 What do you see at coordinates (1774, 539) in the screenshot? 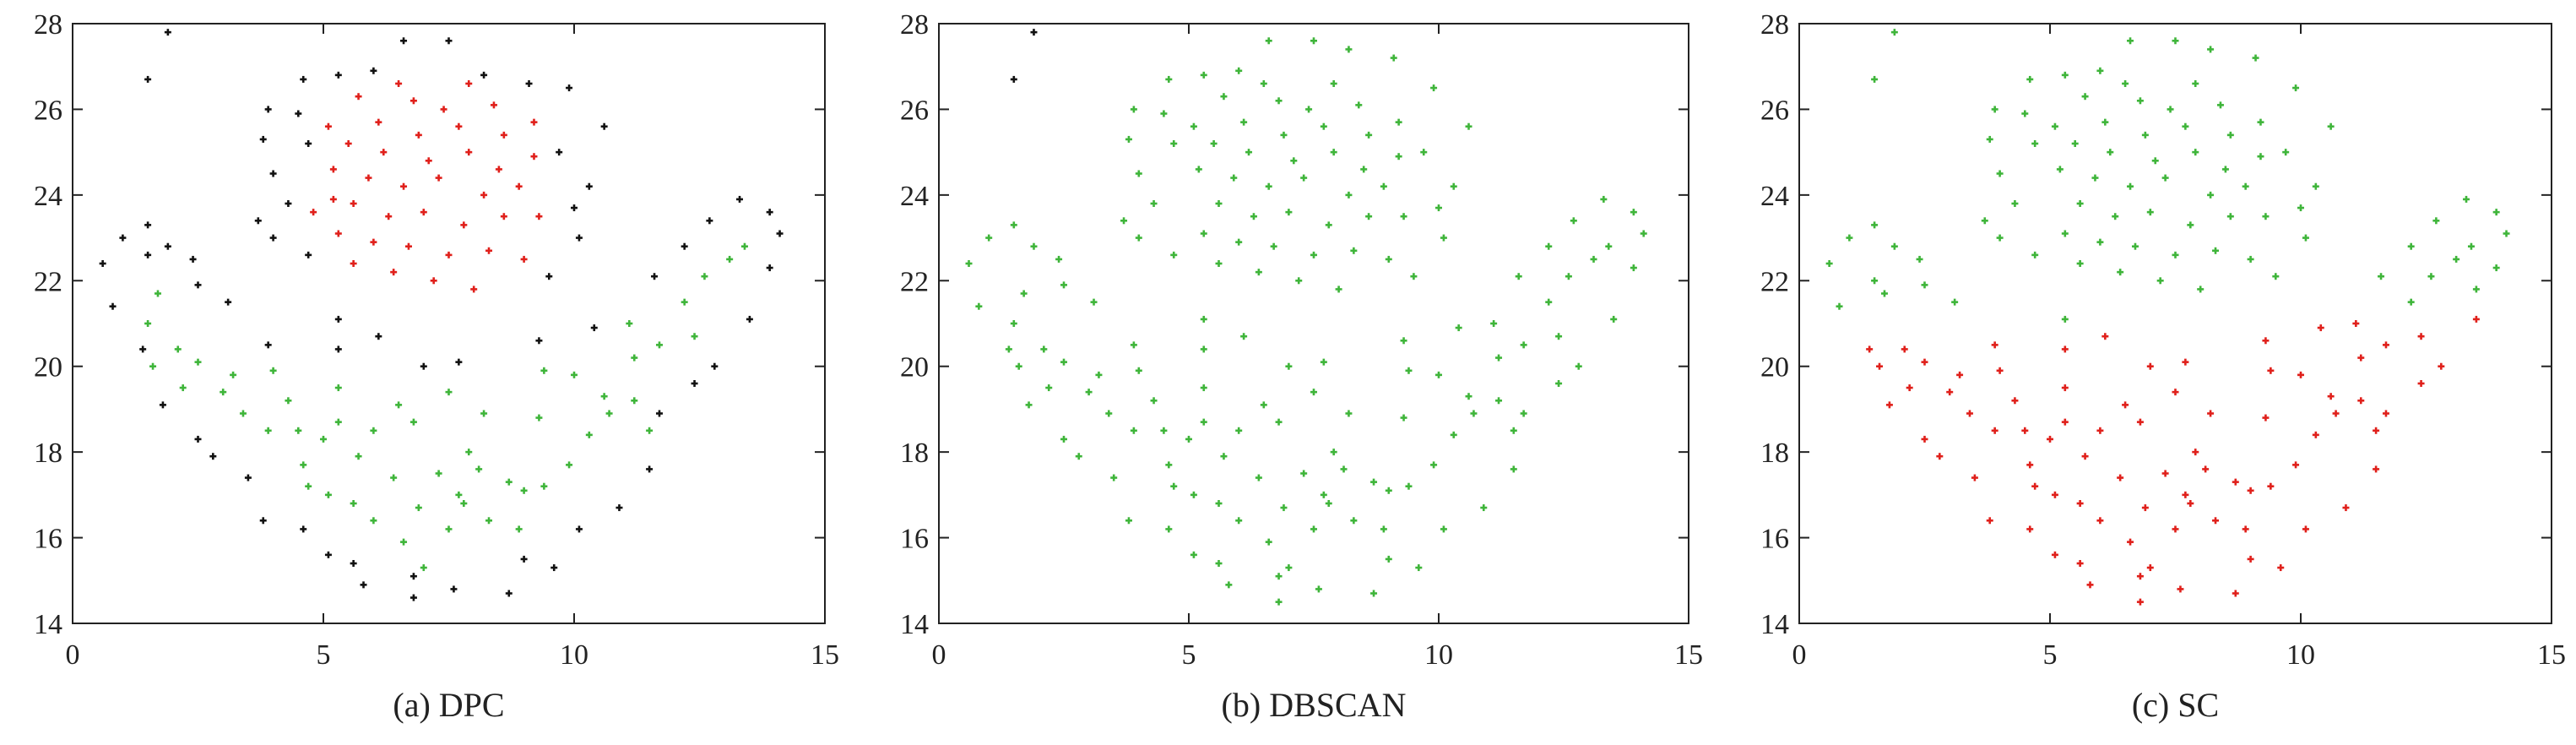
I see `y-tick-label: 16` at bounding box center [1774, 539].